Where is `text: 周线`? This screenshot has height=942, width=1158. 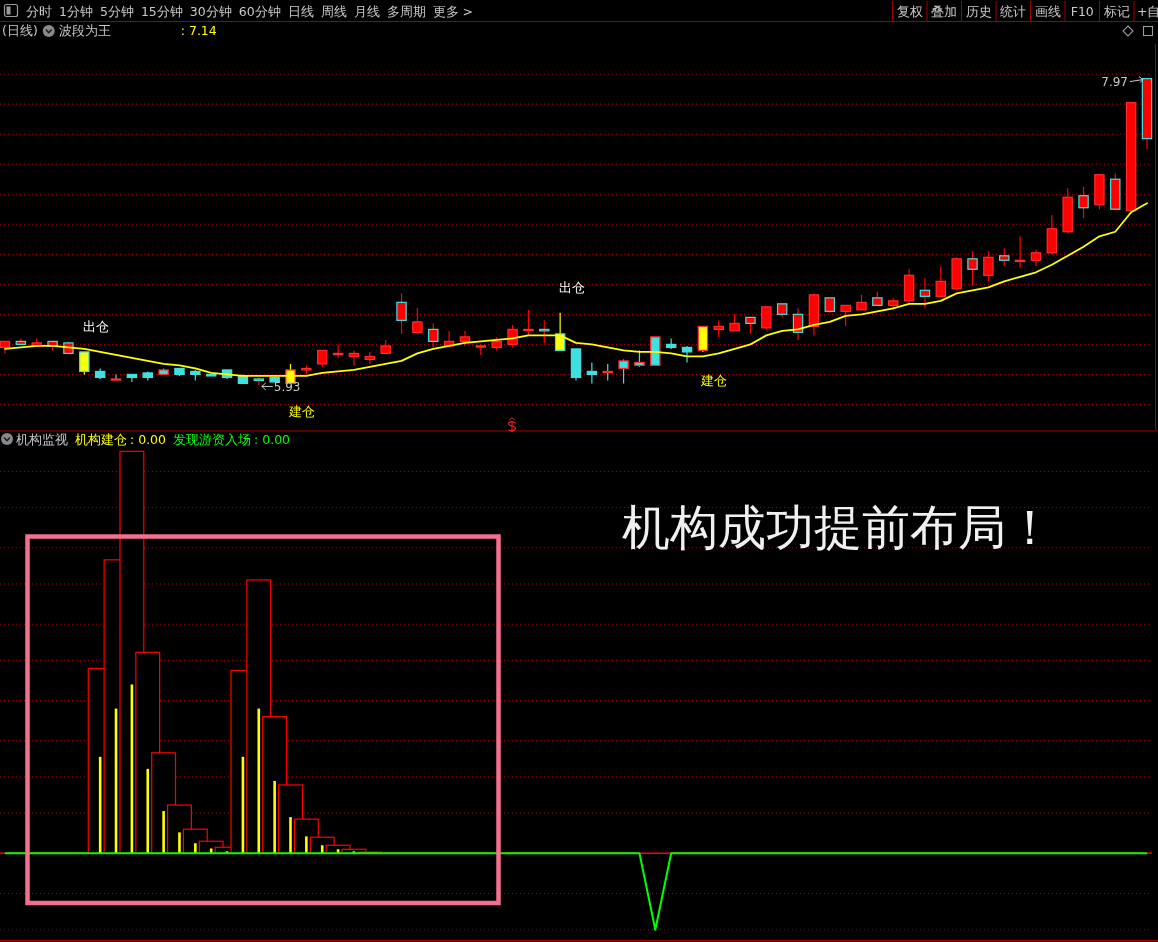 text: 周线 is located at coordinates (333, 11).